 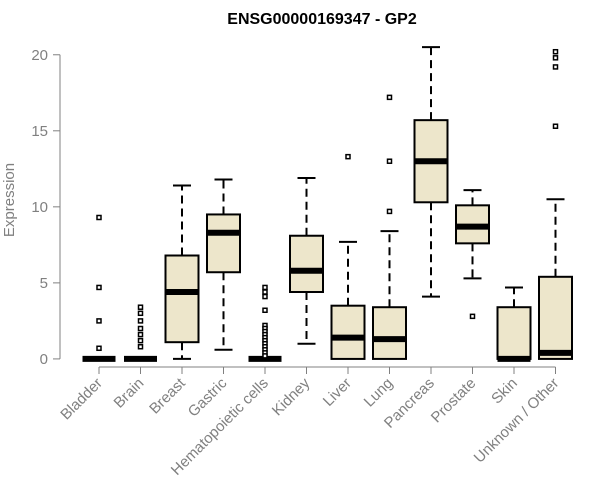 What do you see at coordinates (39, 207) in the screenshot?
I see `y-tick-label: 10` at bounding box center [39, 207].